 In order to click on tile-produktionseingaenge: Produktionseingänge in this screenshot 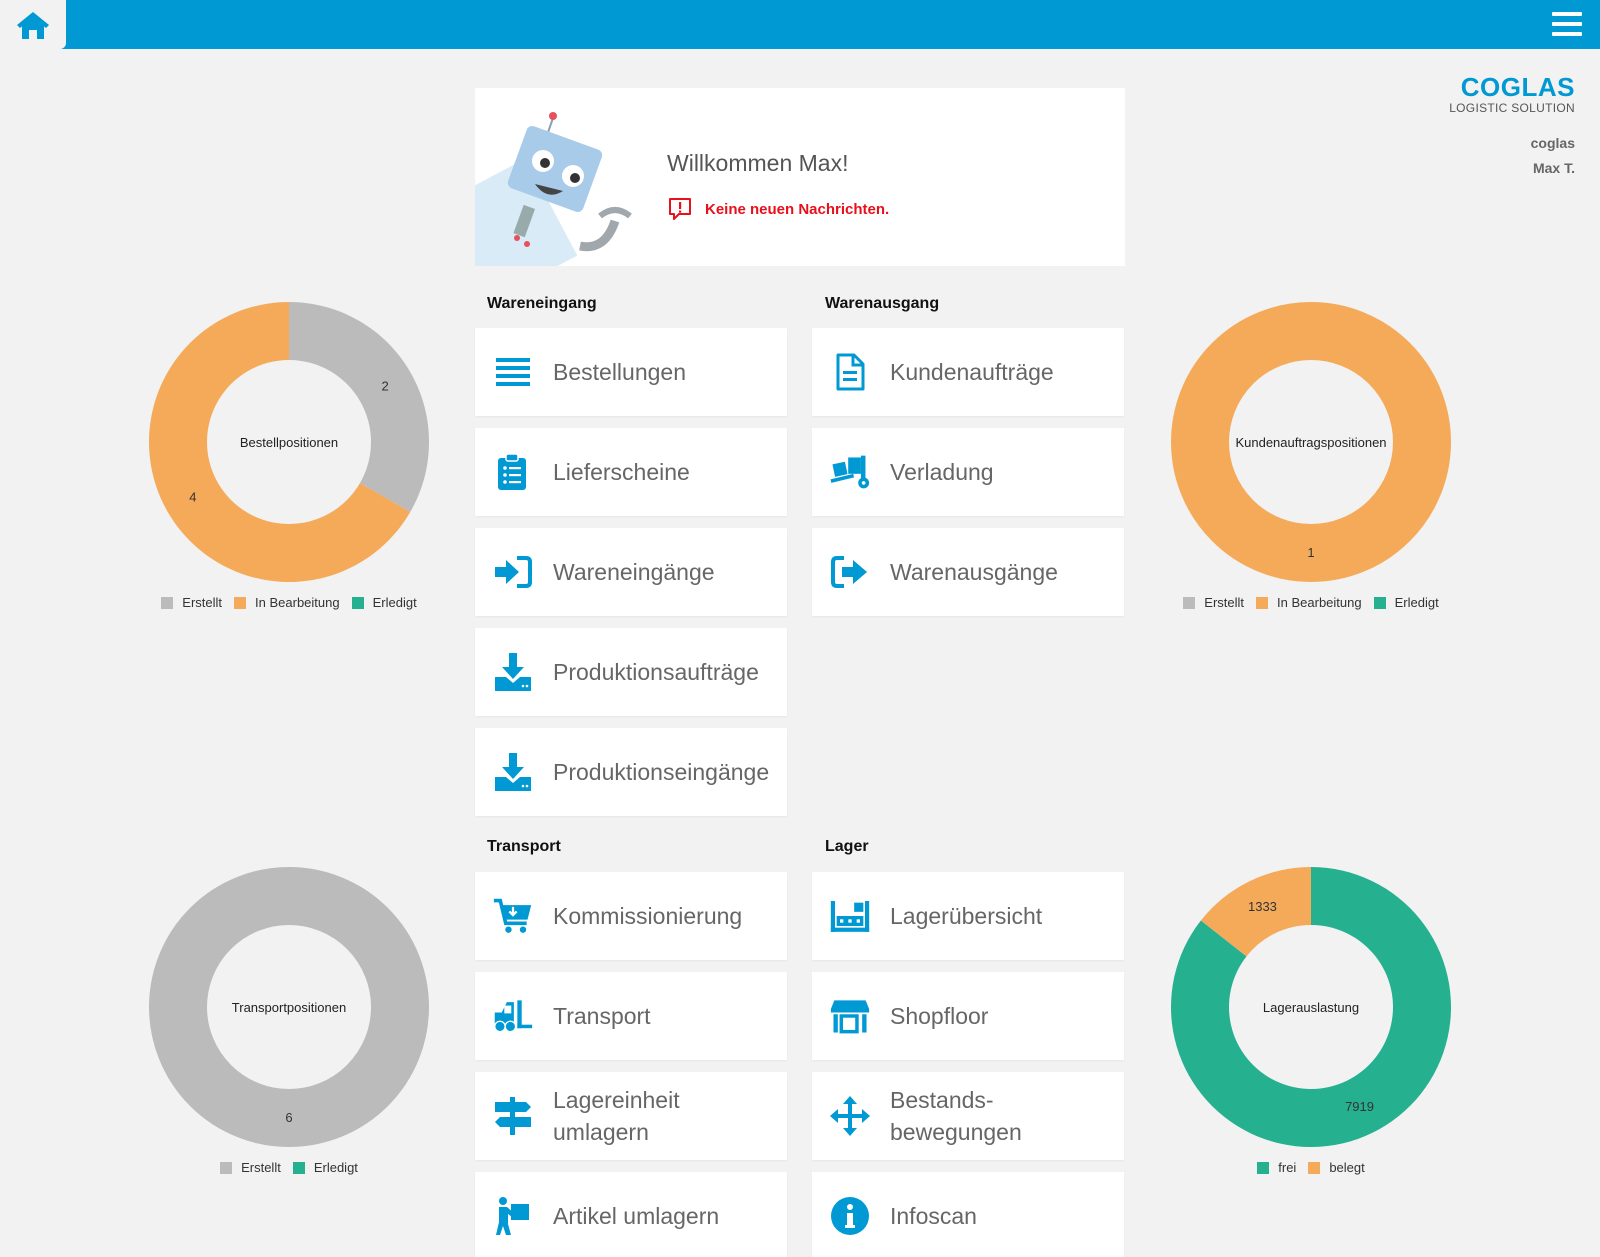, I will do `click(631, 772)`.